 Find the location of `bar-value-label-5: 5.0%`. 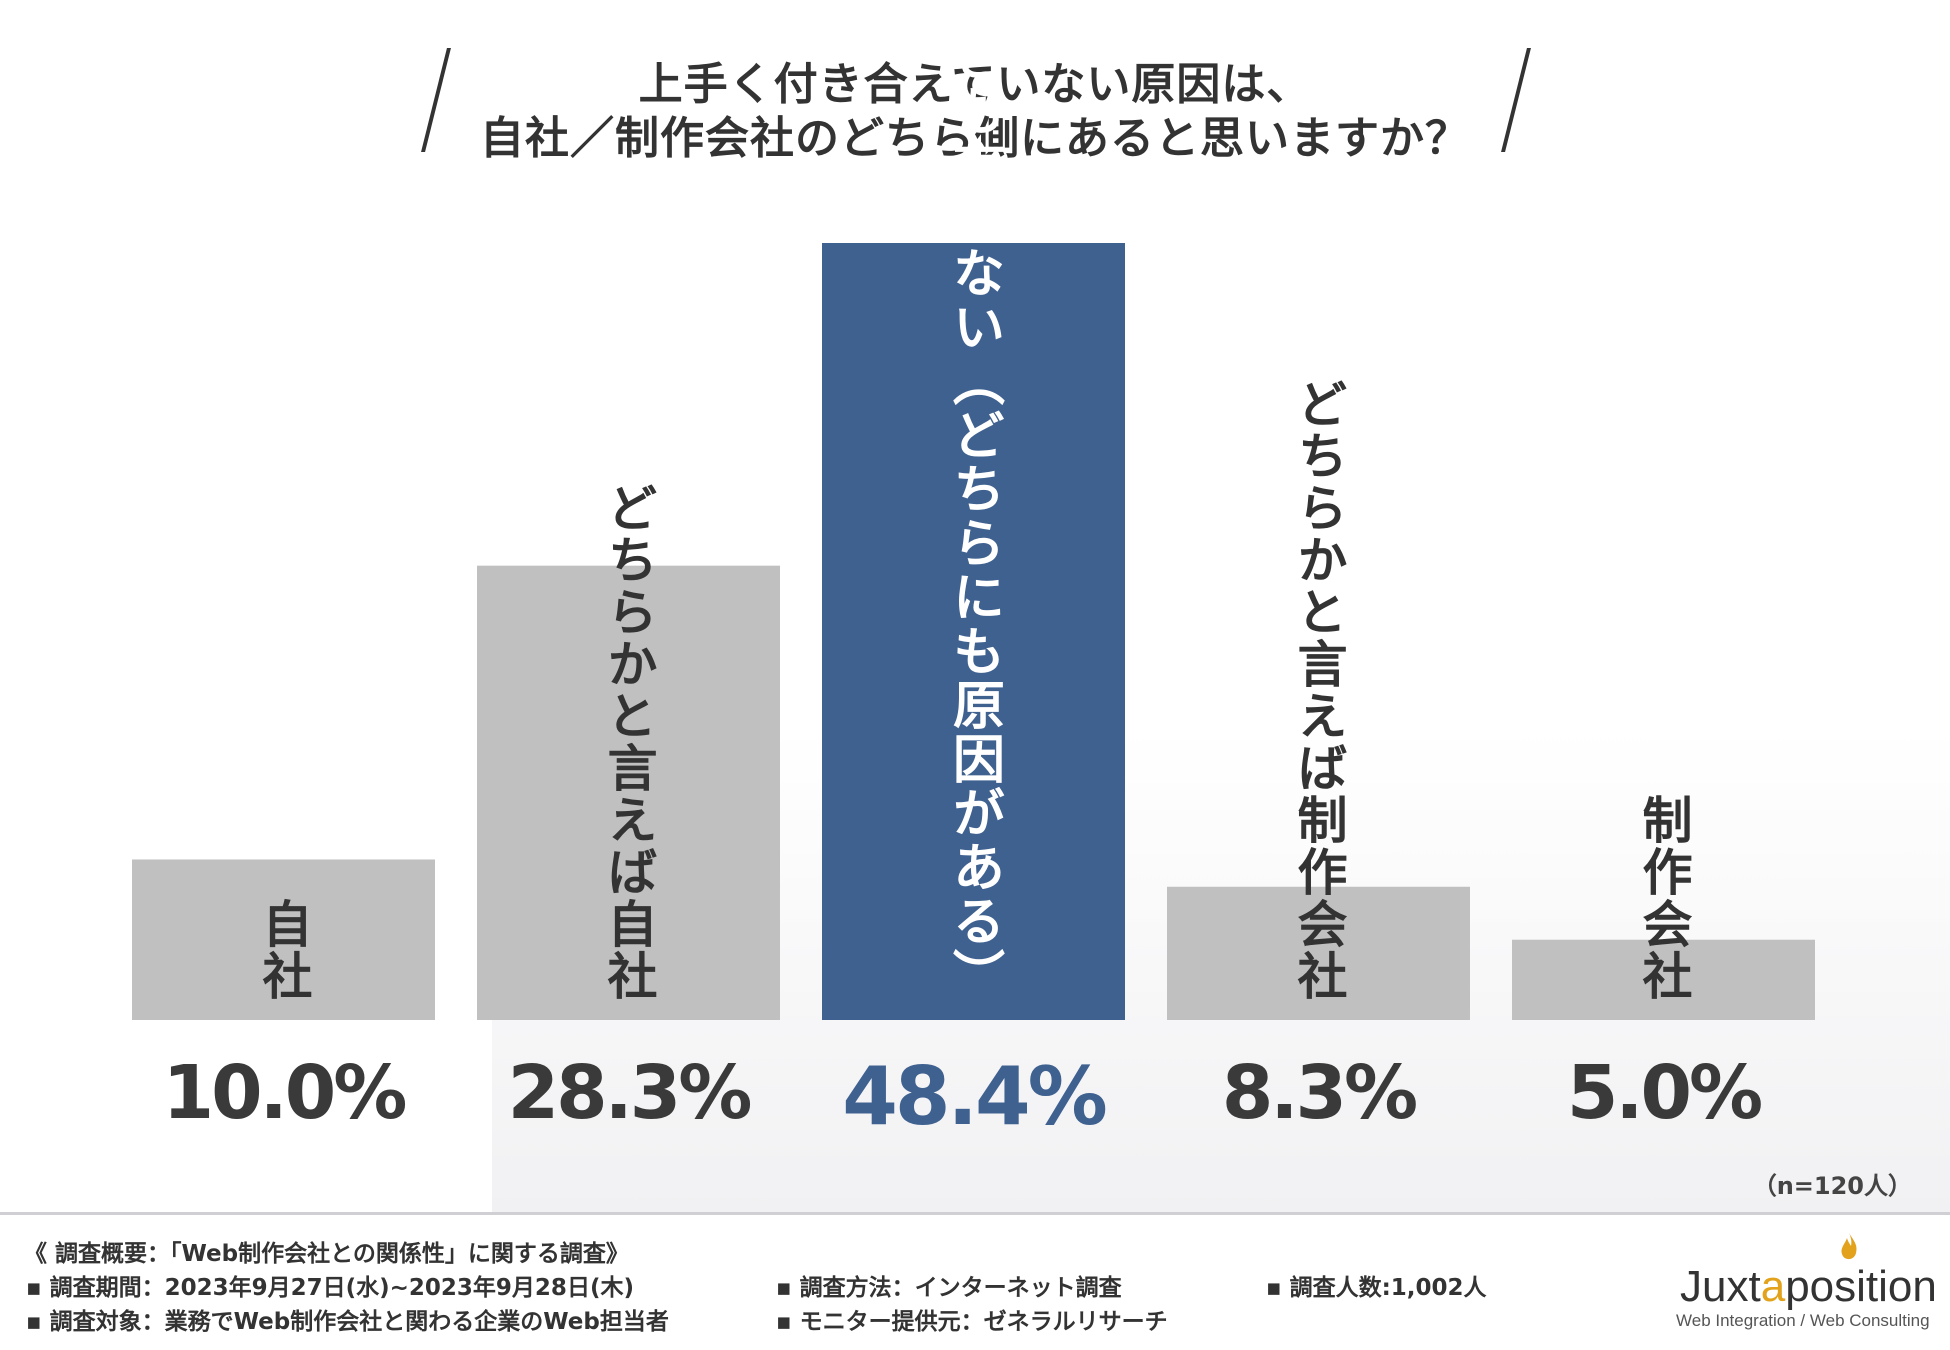

bar-value-label-5: 5.0% is located at coordinates (1664, 1093).